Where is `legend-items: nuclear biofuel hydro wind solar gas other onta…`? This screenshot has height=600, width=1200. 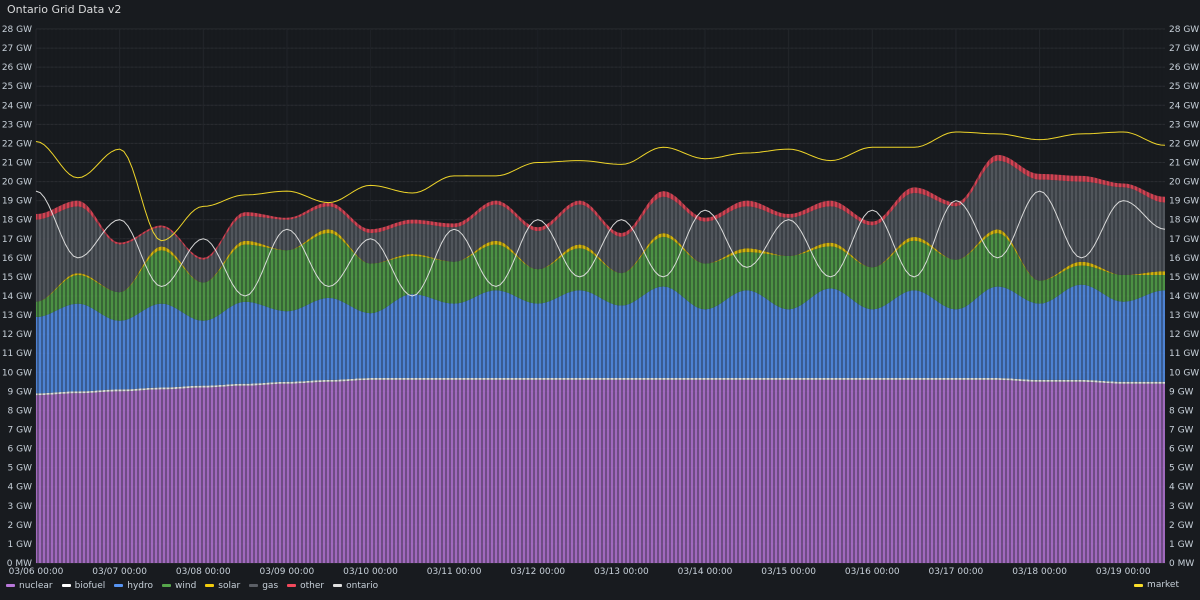 legend-items: nuclear biofuel hydro wind solar gas other onta… is located at coordinates (196, 585).